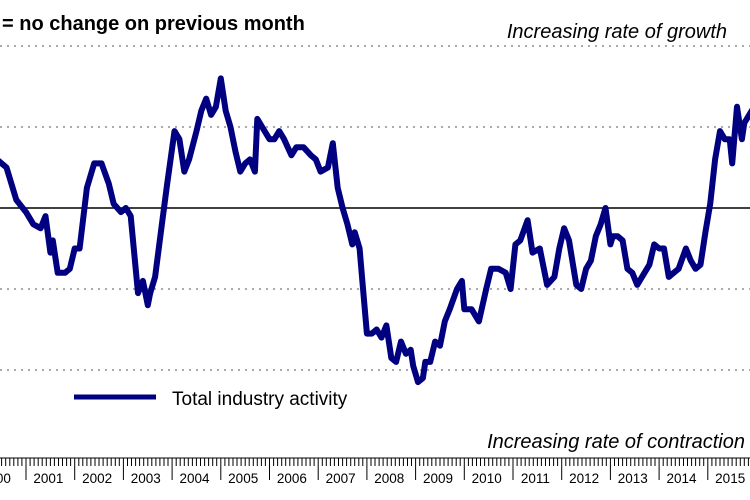  What do you see at coordinates (584, 478) in the screenshot?
I see `x-tick-label: 2012` at bounding box center [584, 478].